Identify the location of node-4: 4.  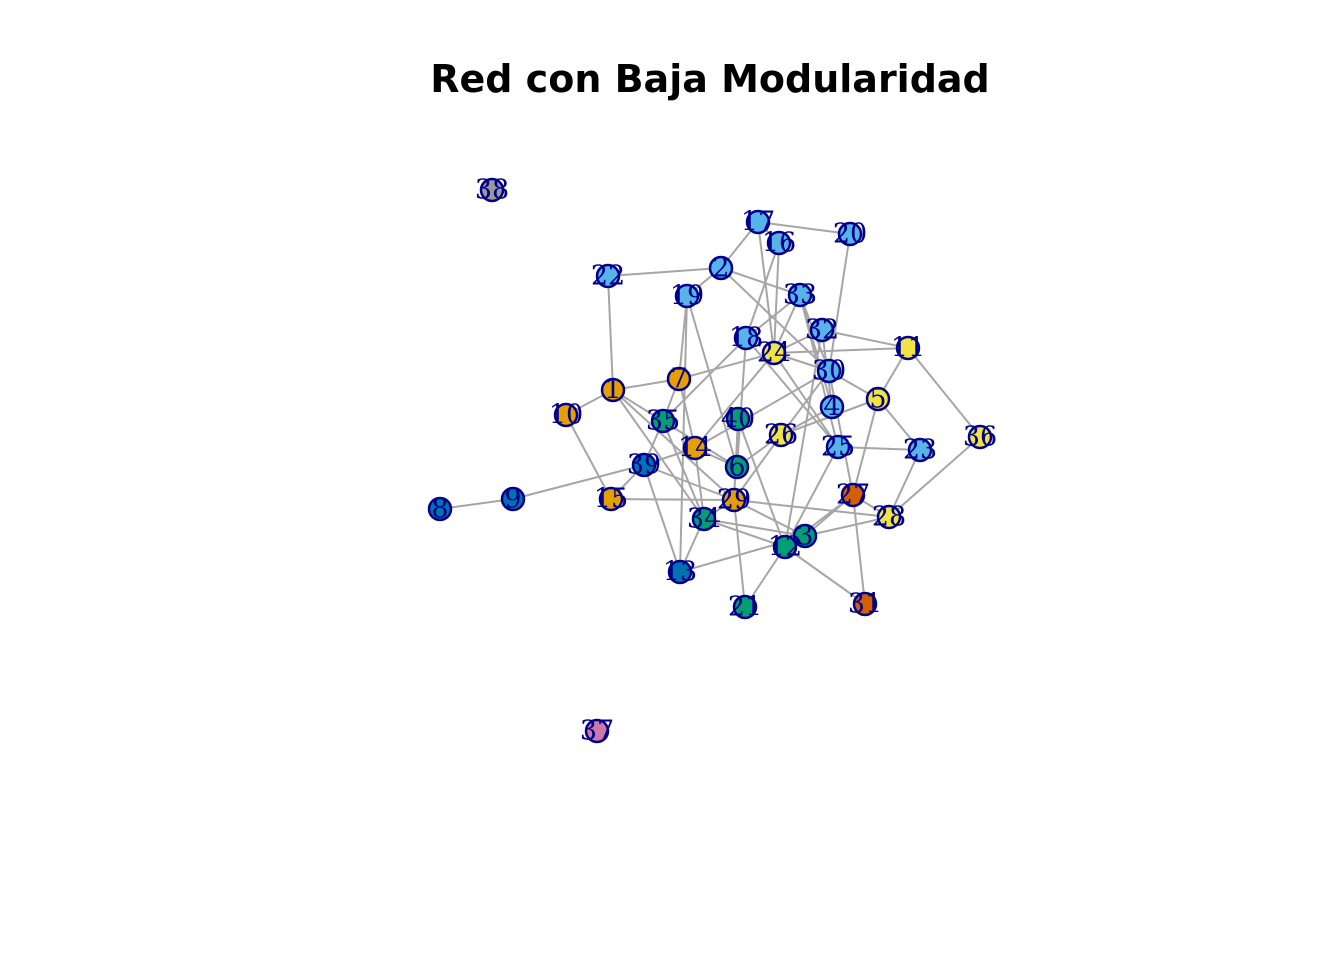
(832, 407).